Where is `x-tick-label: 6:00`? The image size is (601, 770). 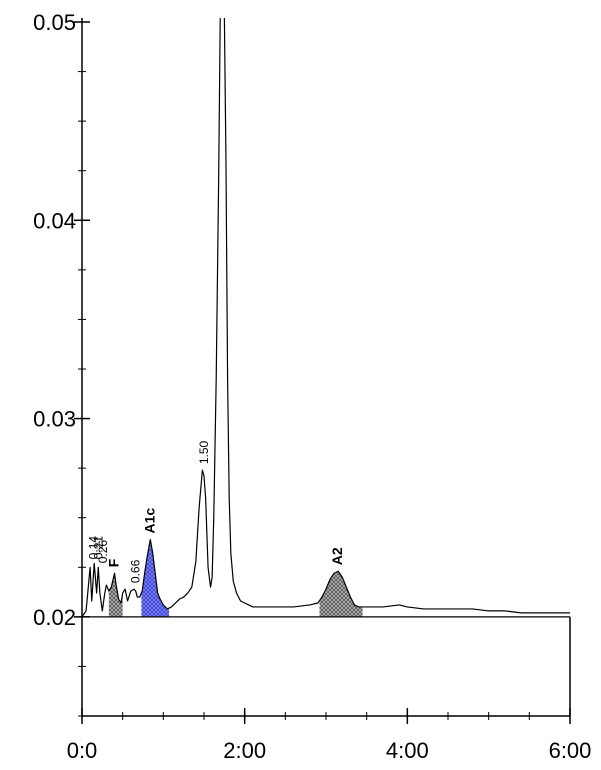 x-tick-label: 6:00 is located at coordinates (570, 750).